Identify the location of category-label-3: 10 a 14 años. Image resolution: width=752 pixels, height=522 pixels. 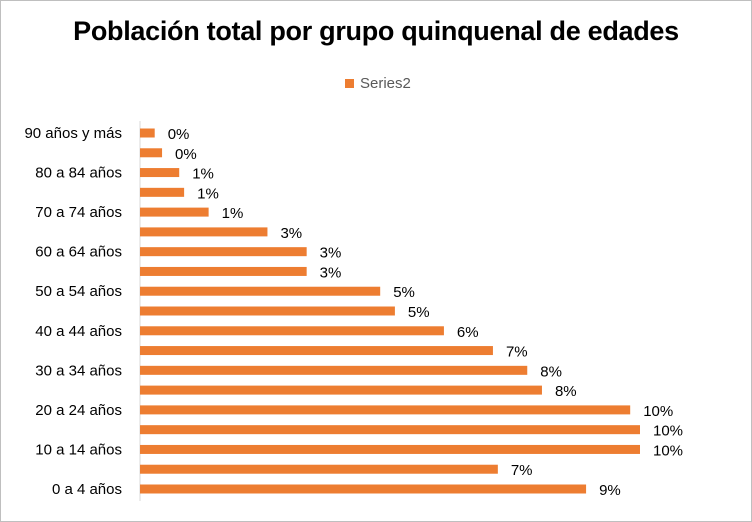
(78, 449).